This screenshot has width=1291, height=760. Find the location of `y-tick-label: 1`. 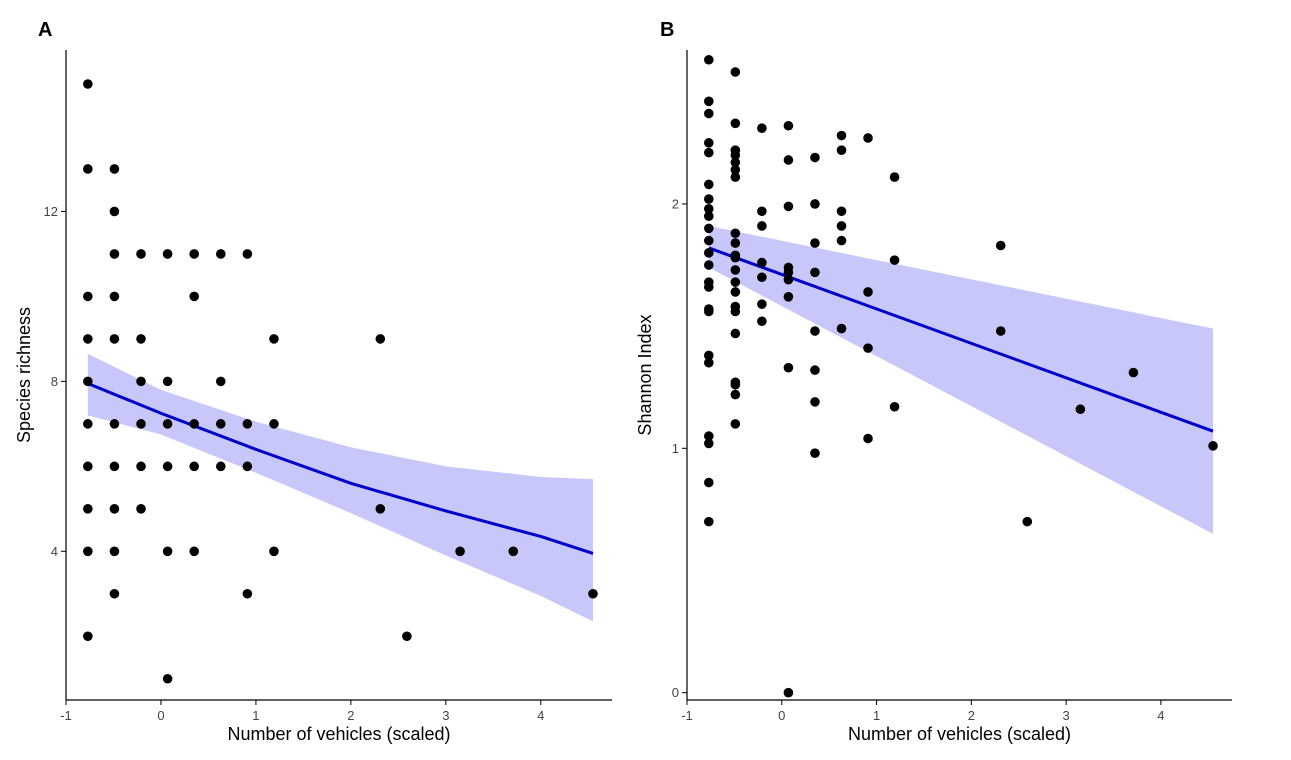

y-tick-label: 1 is located at coordinates (675, 448).